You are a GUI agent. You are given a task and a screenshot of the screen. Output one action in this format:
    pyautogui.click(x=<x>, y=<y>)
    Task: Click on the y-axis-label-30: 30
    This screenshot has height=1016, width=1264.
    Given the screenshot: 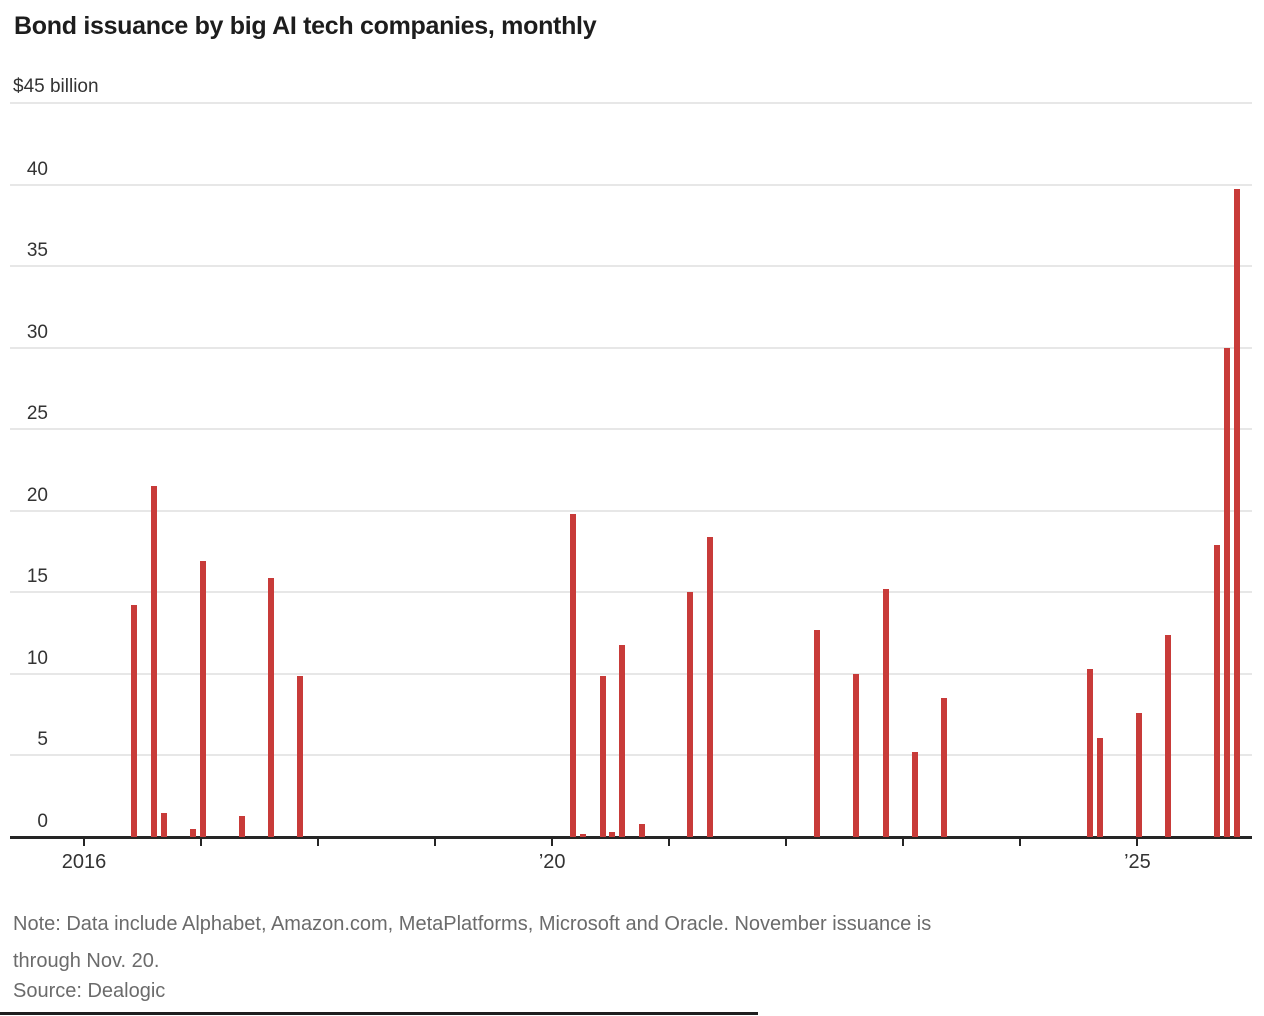 What is the action you would take?
    pyautogui.click(x=37, y=332)
    